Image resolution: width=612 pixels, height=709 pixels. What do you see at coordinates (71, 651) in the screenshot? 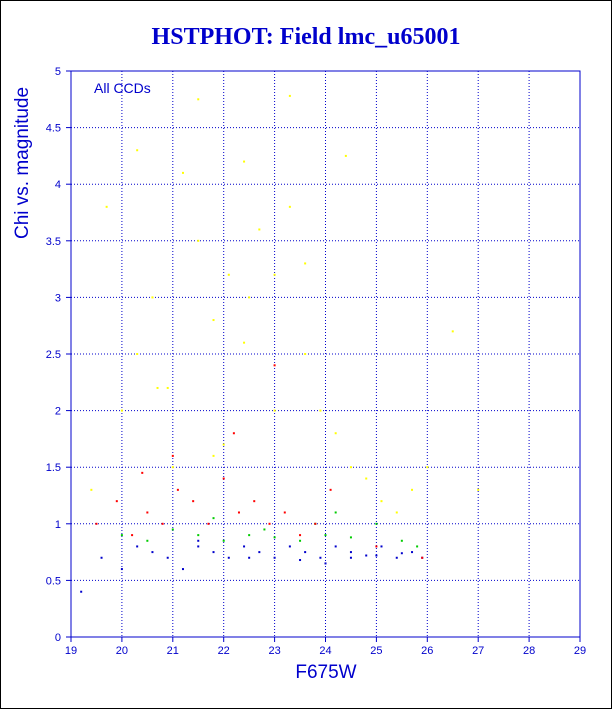
I see `x-tick-label-0: 19` at bounding box center [71, 651].